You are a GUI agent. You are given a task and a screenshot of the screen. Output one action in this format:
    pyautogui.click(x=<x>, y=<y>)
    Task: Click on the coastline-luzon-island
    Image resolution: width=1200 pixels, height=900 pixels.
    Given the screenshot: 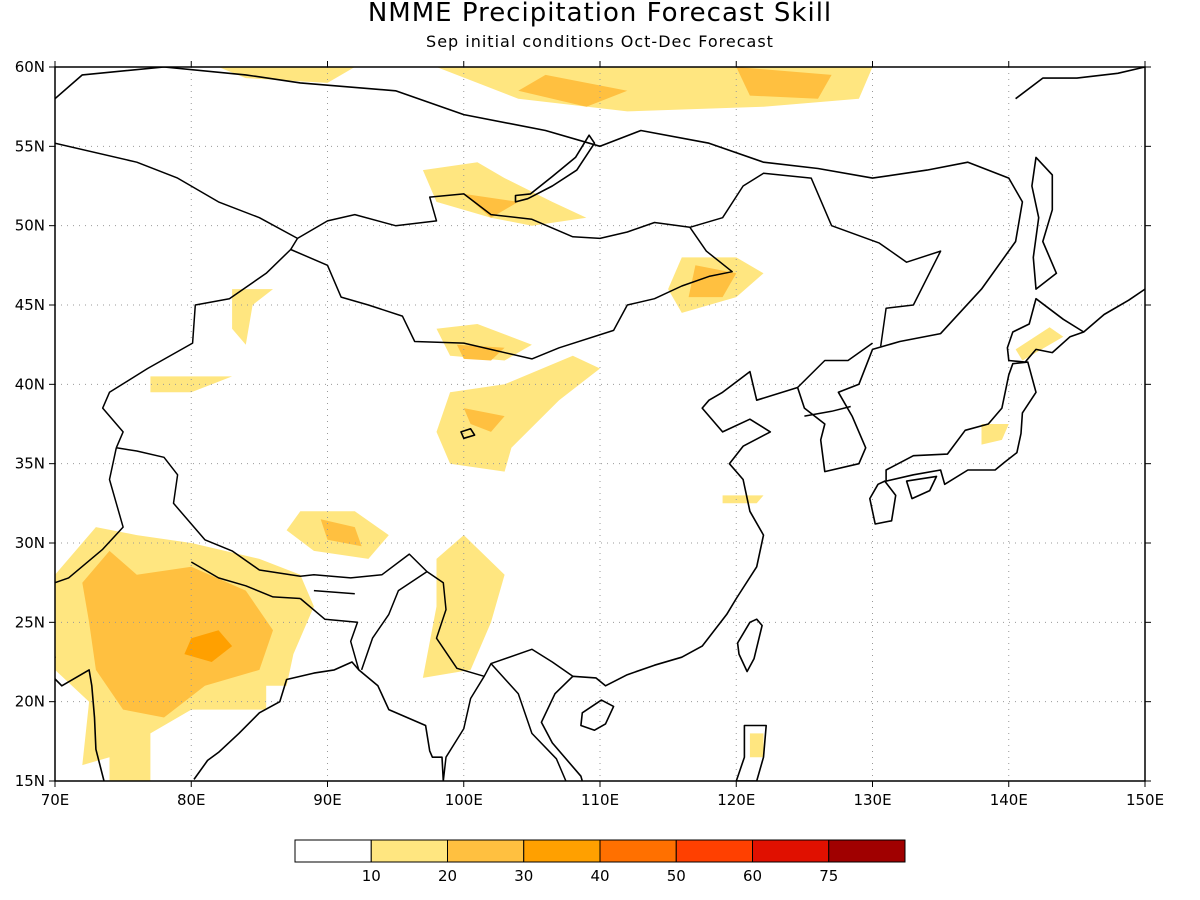 What is the action you would take?
    pyautogui.click(x=751, y=752)
    